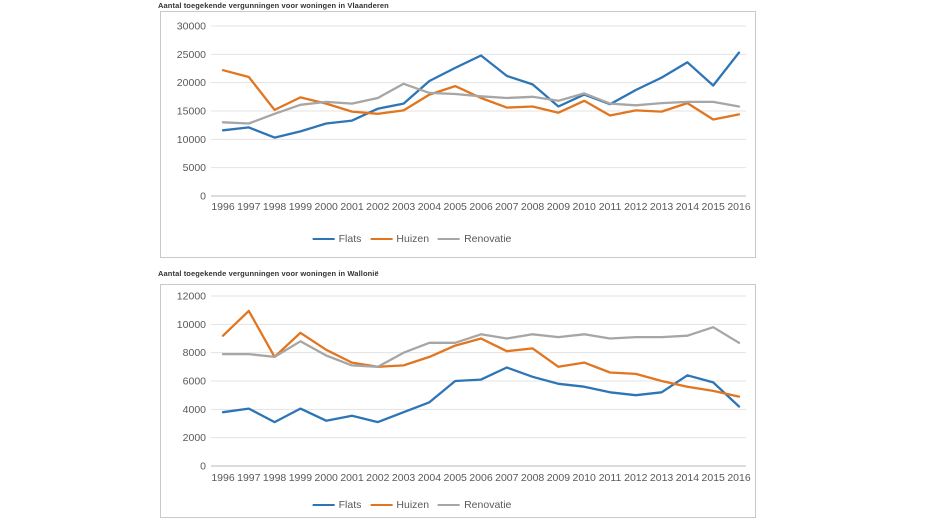 This screenshot has height=523, width=938. What do you see at coordinates (195, 410) in the screenshot?
I see `y-axis-tick-label: 4000` at bounding box center [195, 410].